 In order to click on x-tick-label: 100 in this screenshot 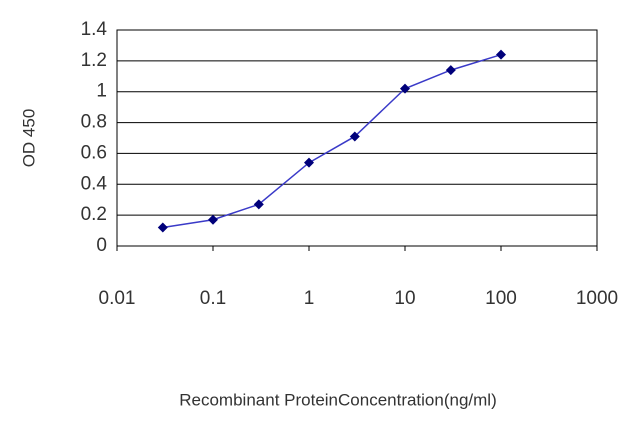, I will do `click(501, 298)`.